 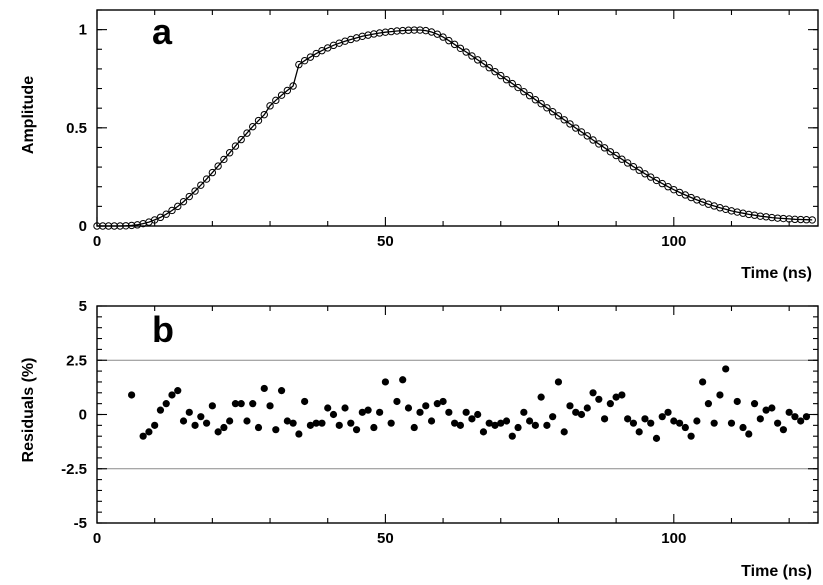 What do you see at coordinates (673, 538) in the screenshot?
I see `panel-b-x-tick-label: 100` at bounding box center [673, 538].